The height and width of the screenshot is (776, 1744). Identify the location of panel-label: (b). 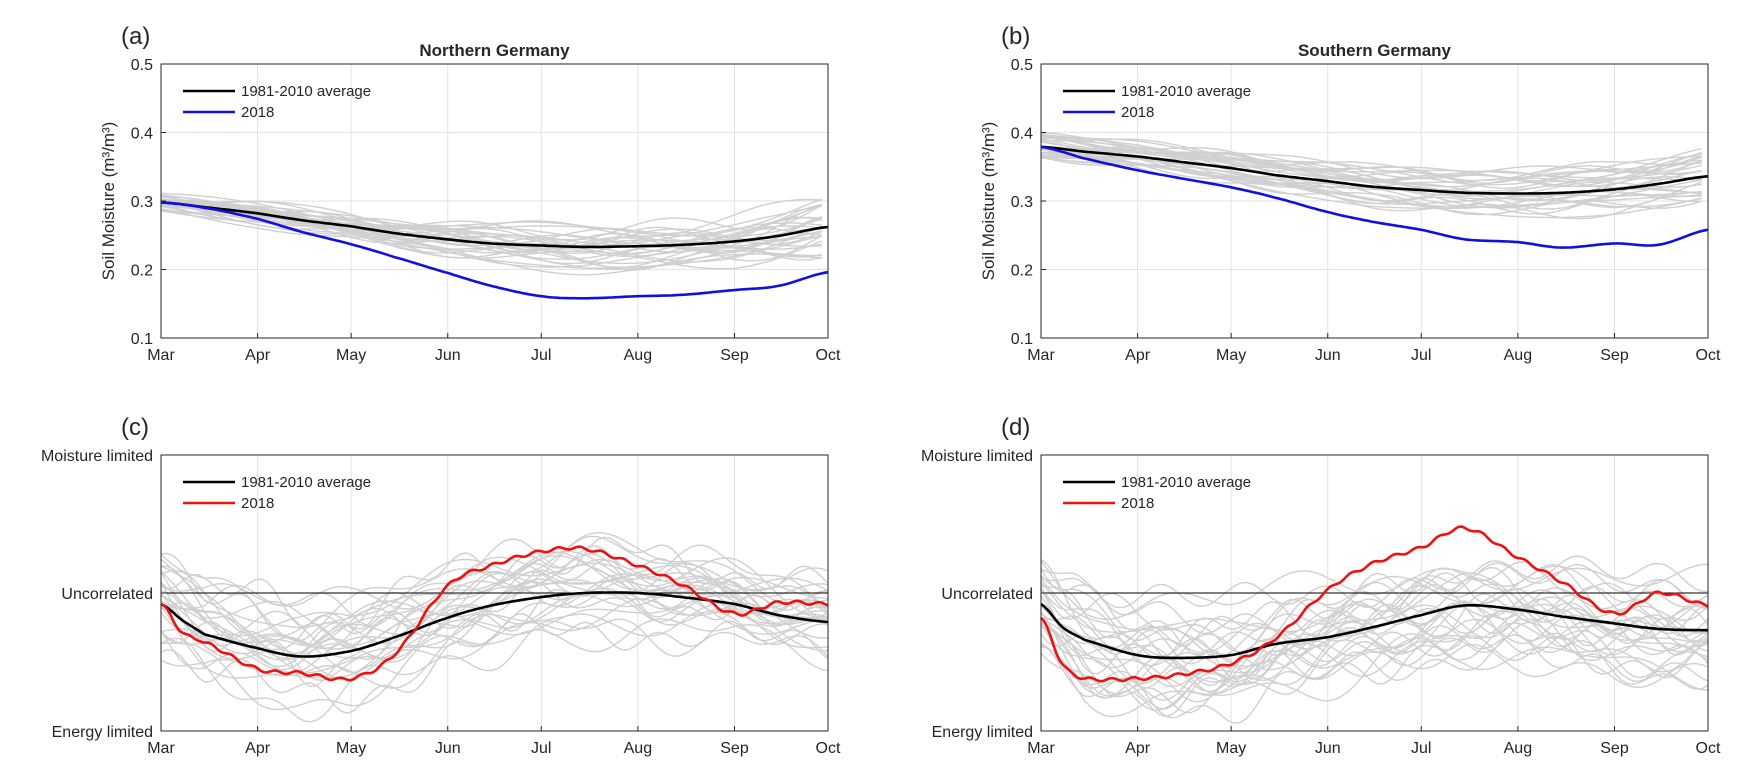
(1015, 36).